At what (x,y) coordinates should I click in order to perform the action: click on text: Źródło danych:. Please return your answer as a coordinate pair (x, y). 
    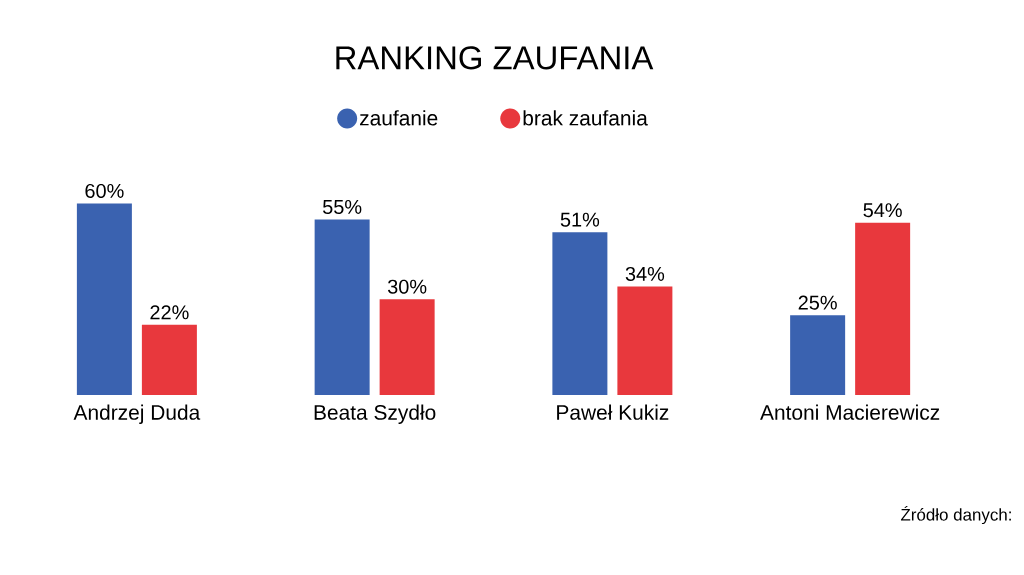
    Looking at the image, I should click on (955, 515).